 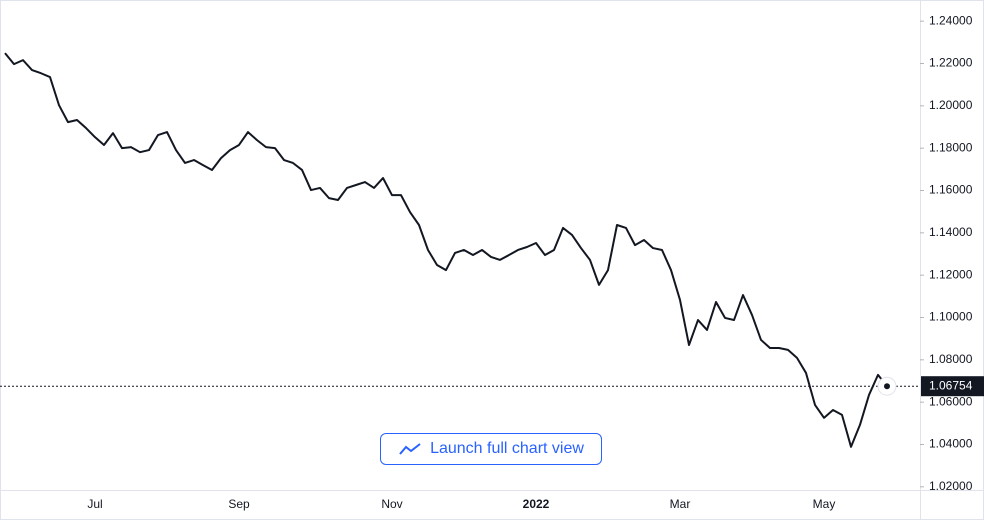 What do you see at coordinates (951, 63) in the screenshot?
I see `y-tick-label: 1.22000` at bounding box center [951, 63].